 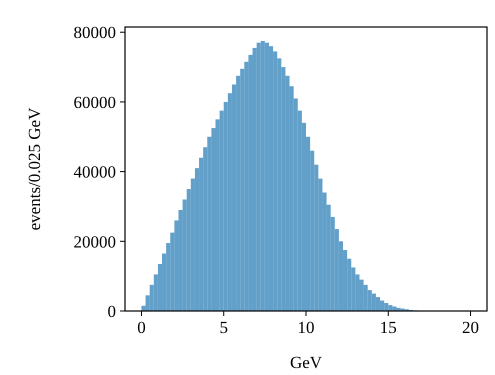 I want to click on x-tick-label: 15, so click(x=388, y=327).